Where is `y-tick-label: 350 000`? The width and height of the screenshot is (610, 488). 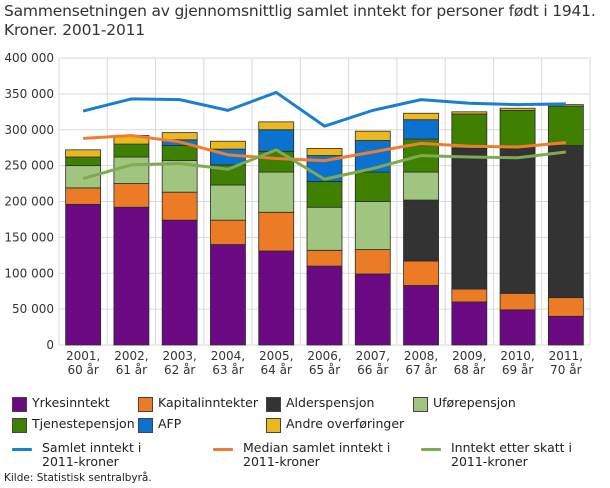
y-tick-label: 350 000 is located at coordinates (29, 94).